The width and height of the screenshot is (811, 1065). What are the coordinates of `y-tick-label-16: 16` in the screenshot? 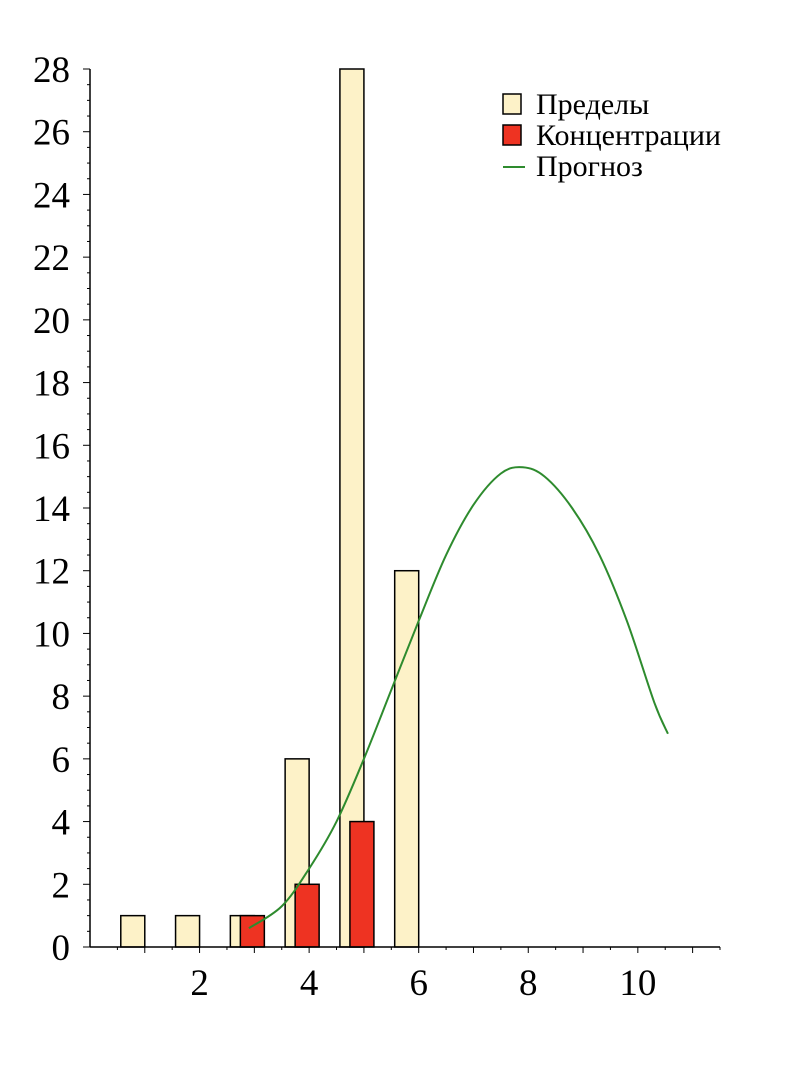 It's located at (51, 446).